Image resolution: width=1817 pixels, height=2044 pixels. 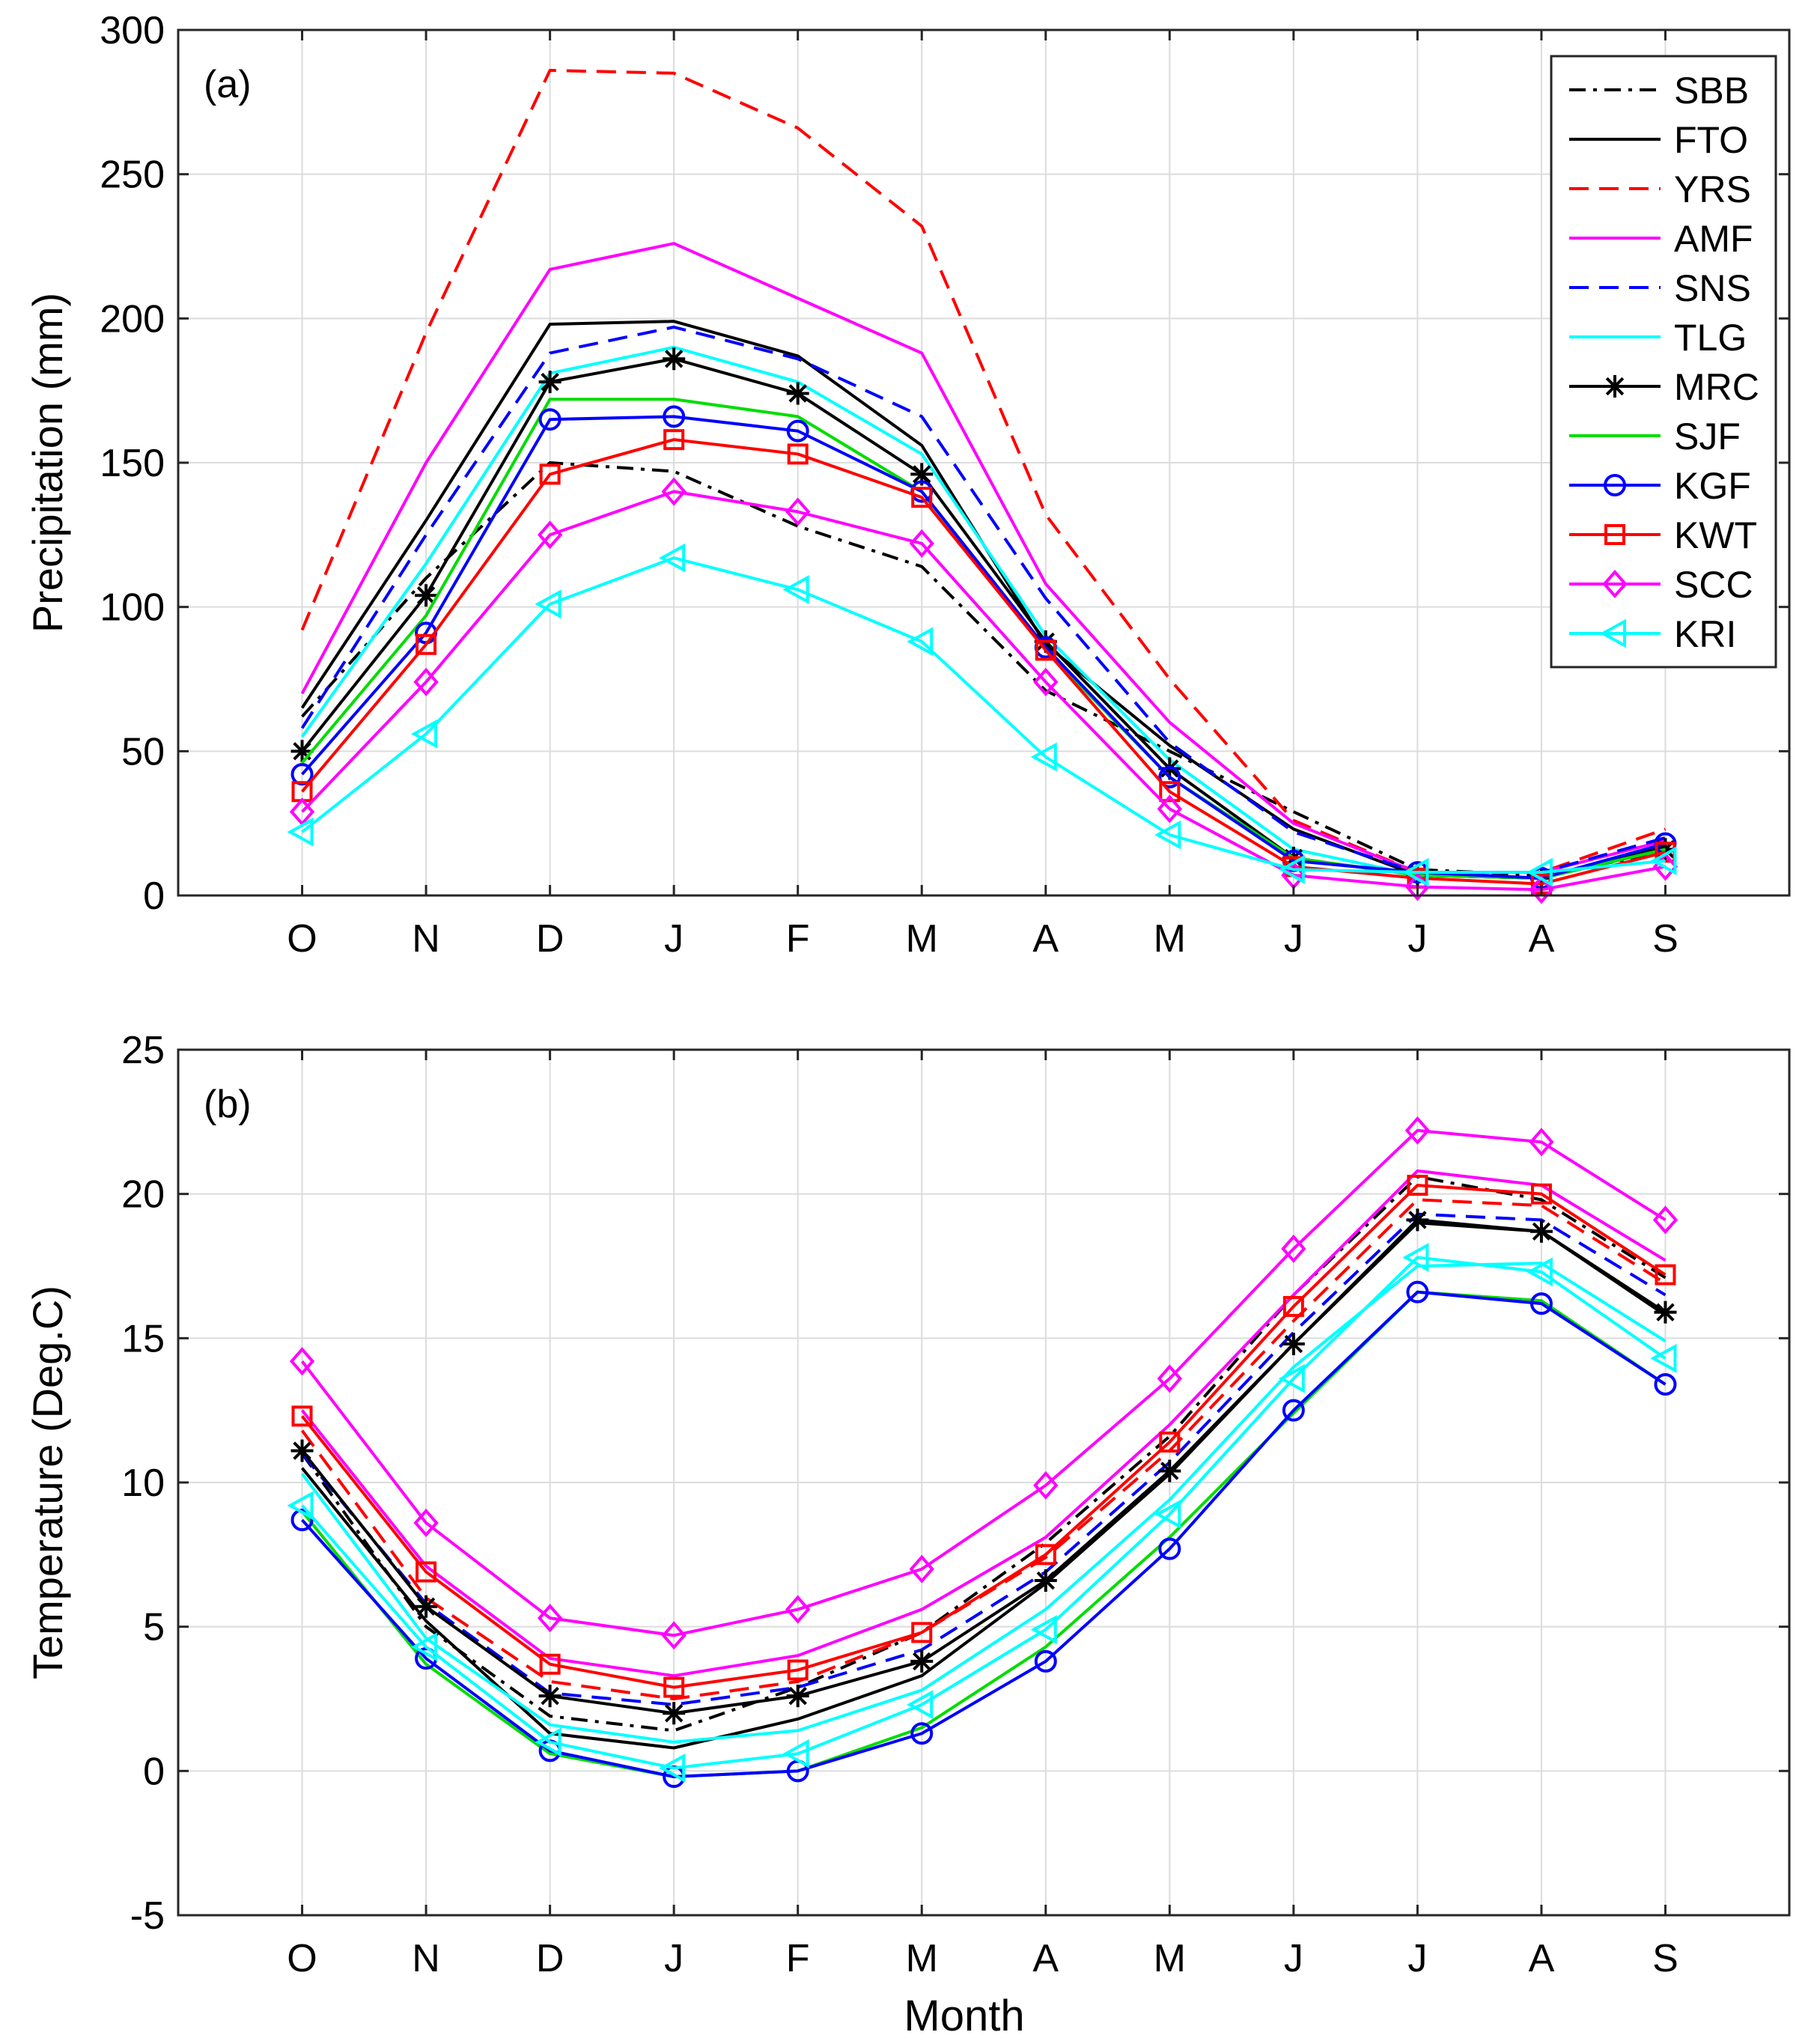 I want to click on legend-label-fto: FTO, so click(x=1711, y=140).